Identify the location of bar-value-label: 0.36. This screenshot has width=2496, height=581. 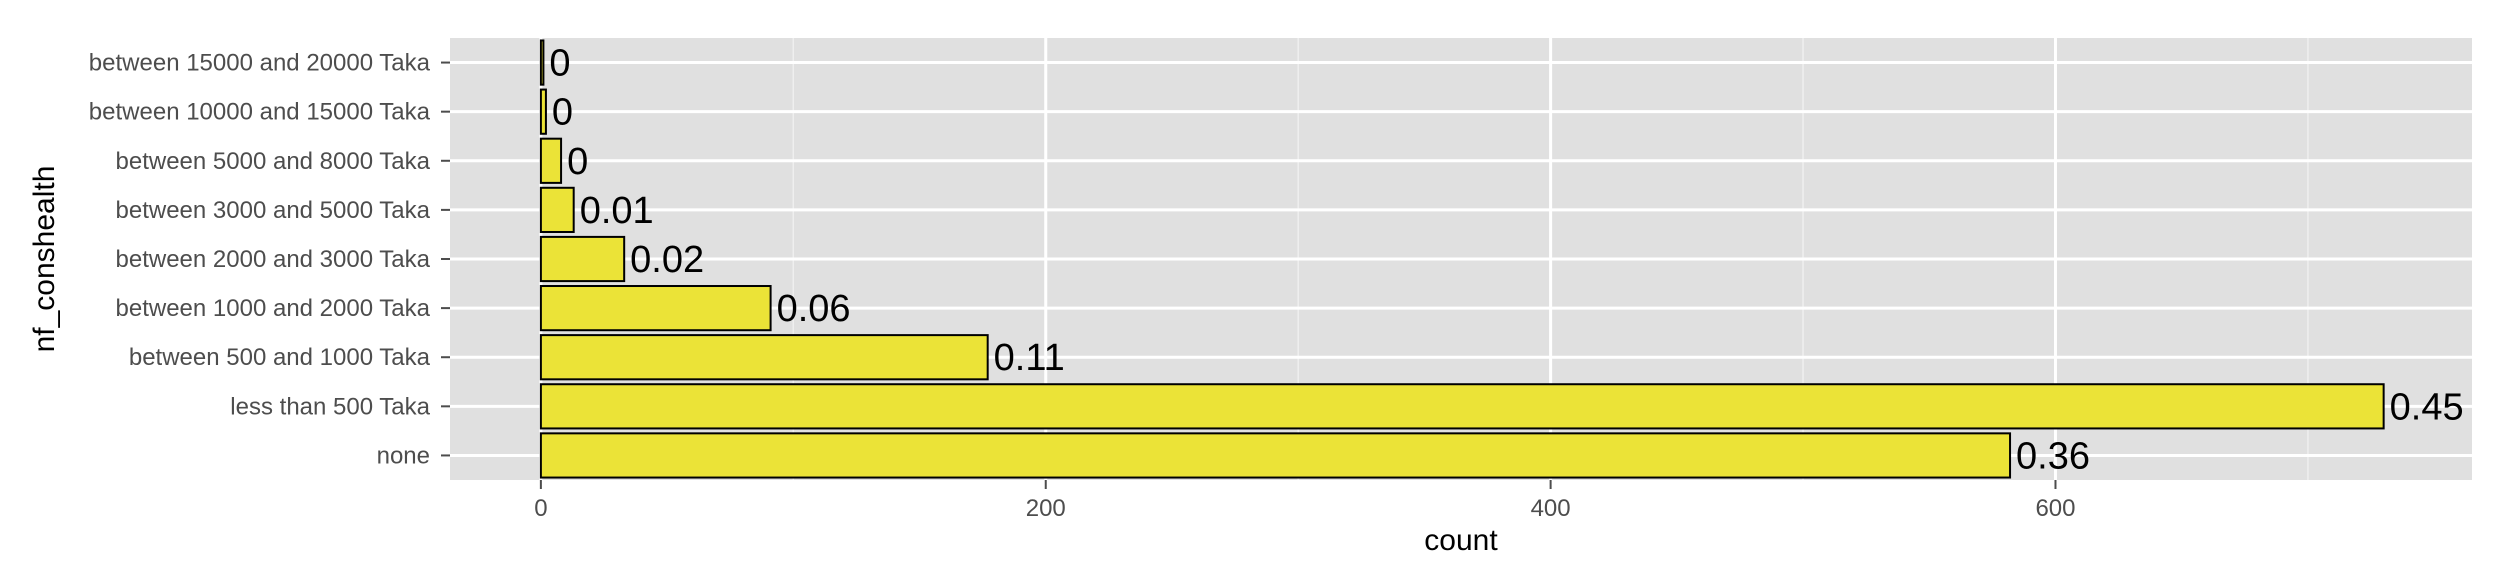
(2053, 456).